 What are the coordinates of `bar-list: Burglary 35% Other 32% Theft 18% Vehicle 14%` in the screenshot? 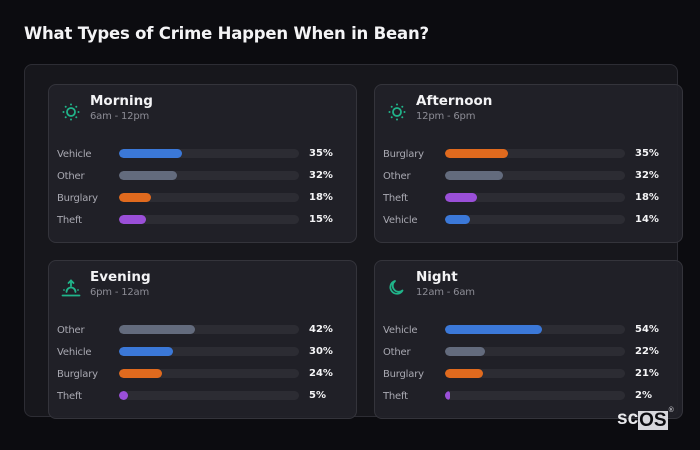 It's located at (528, 191).